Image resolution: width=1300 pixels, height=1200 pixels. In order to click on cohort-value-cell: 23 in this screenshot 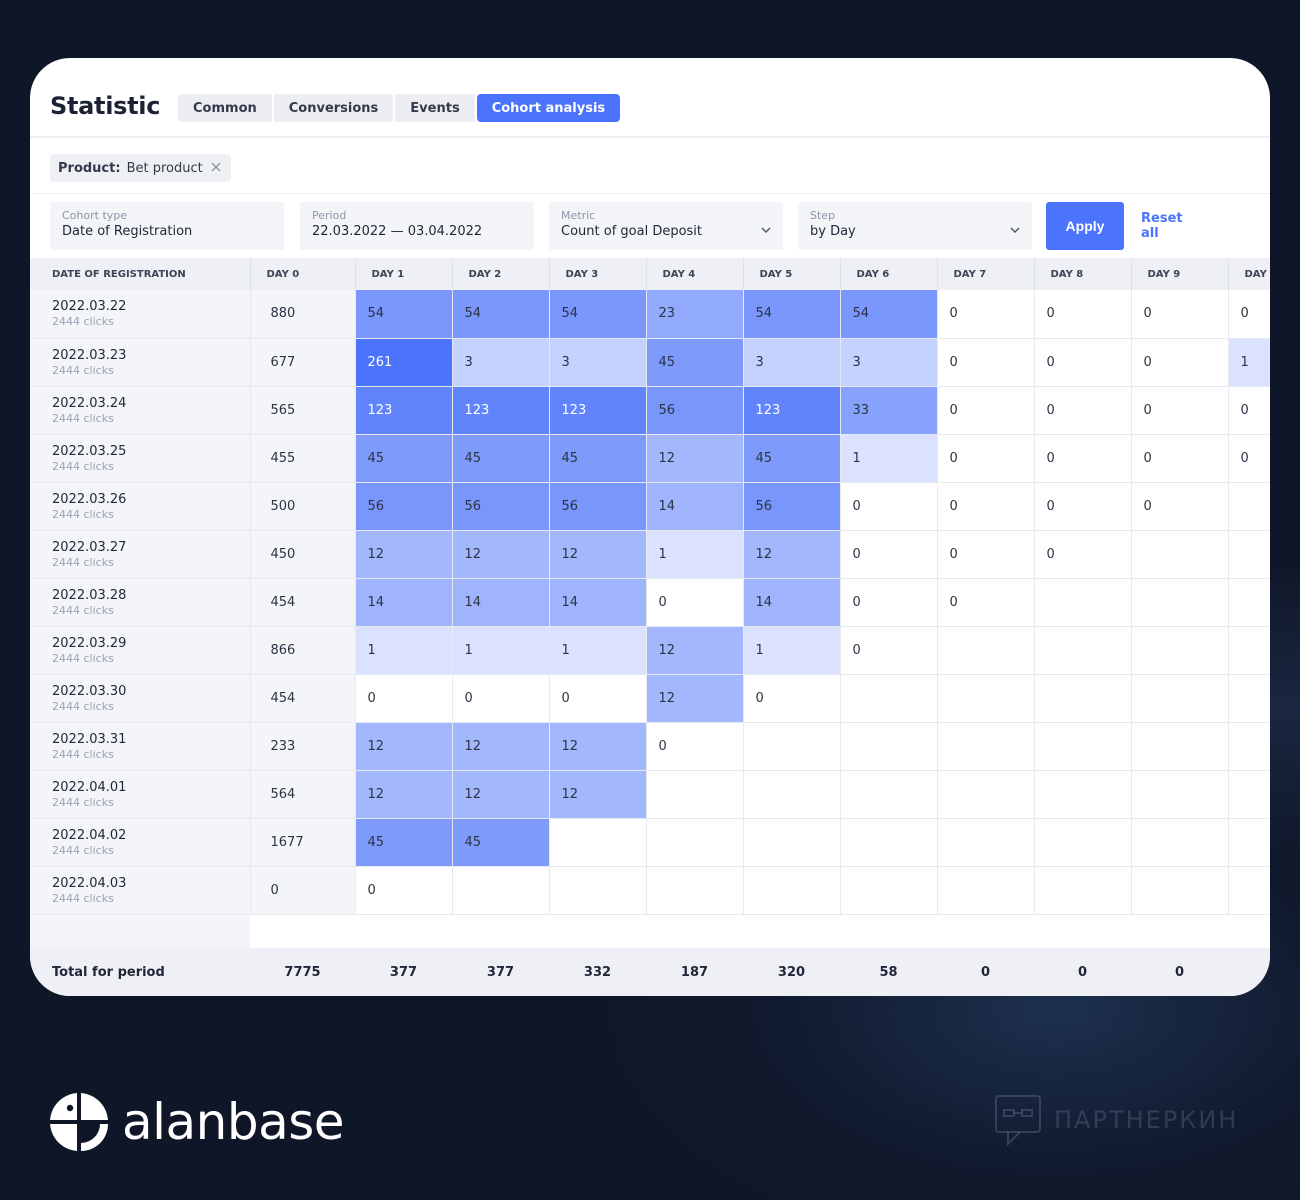, I will do `click(695, 314)`.